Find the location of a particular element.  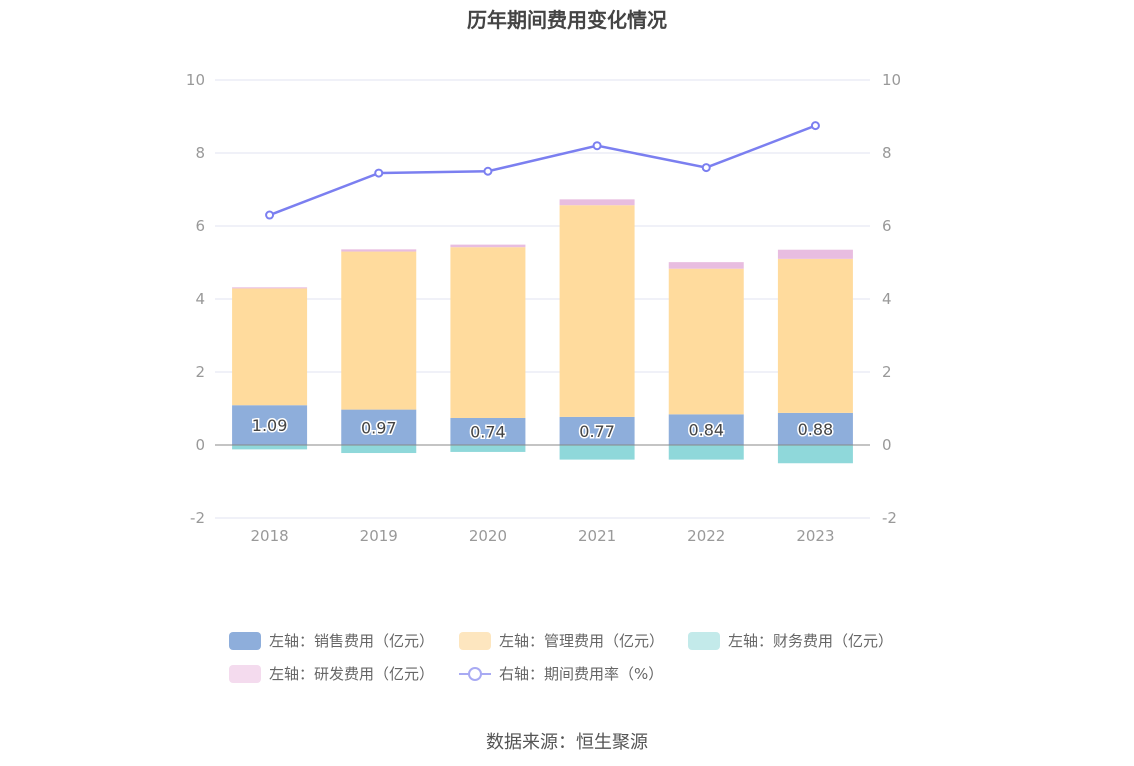

y-tick-label-right: 6 is located at coordinates (887, 226).